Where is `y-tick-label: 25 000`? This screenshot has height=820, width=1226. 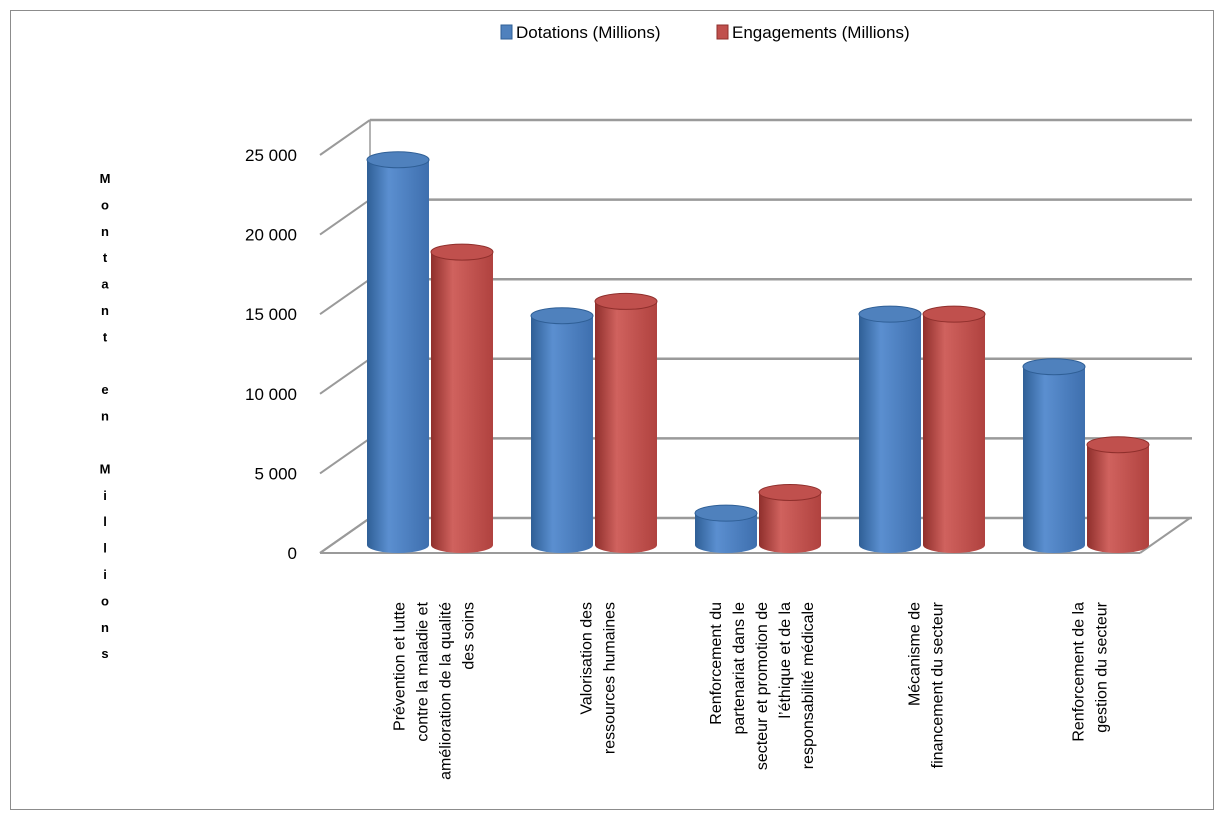 y-tick-label: 25 000 is located at coordinates (271, 155).